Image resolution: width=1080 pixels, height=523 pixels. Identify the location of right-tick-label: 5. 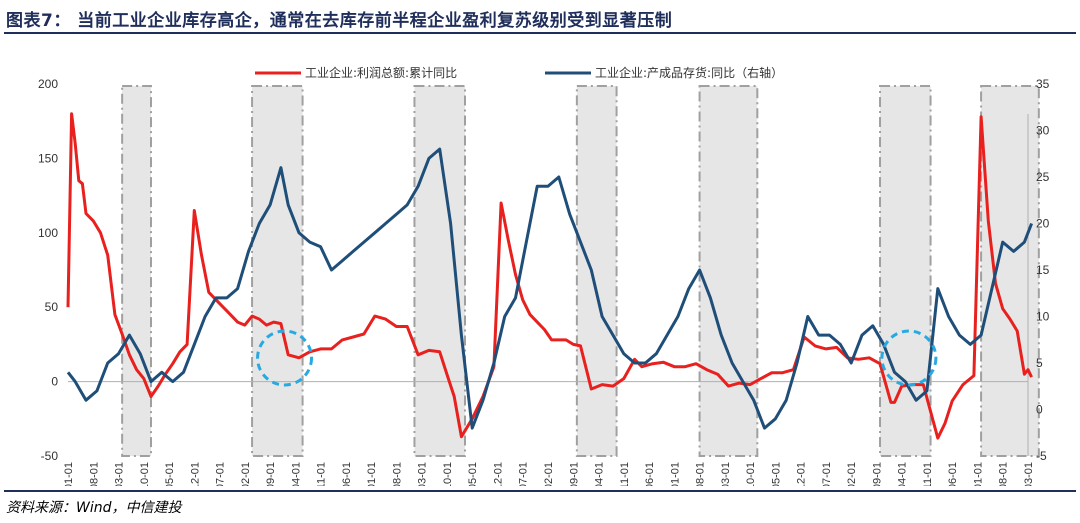
(1039, 363).